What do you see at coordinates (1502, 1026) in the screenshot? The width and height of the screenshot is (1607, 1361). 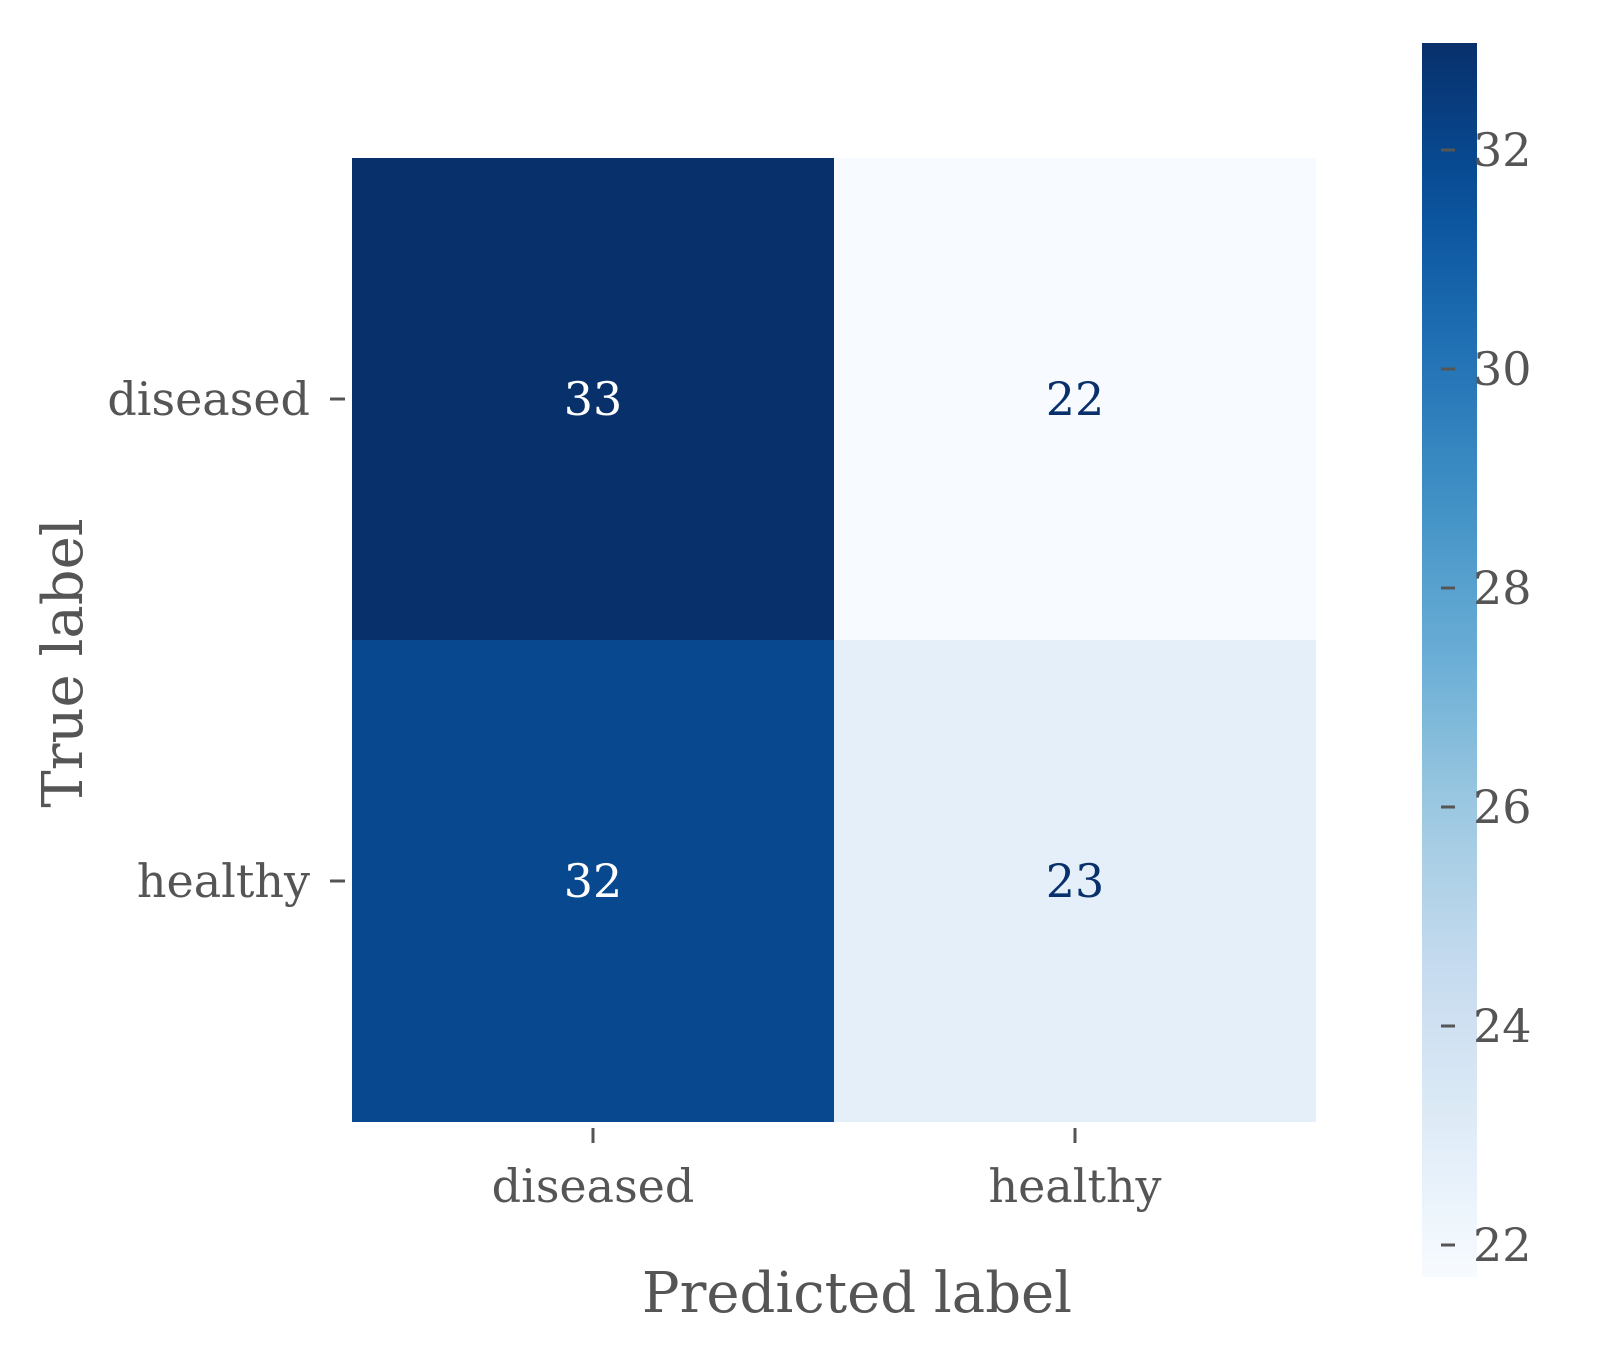 I see `colorbar-tick-label: 24` at bounding box center [1502, 1026].